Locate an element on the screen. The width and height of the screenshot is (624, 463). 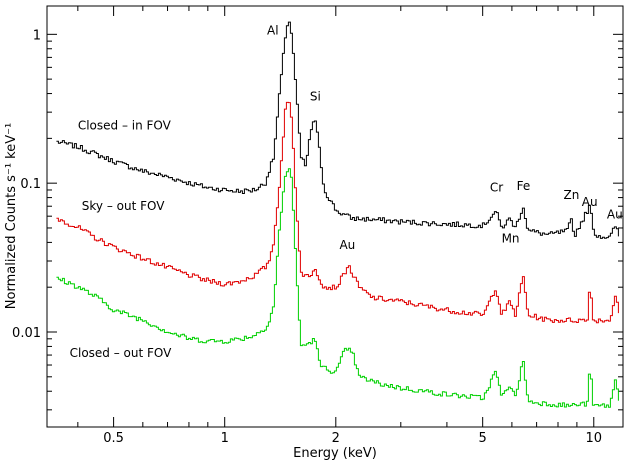
element-annotation: Si is located at coordinates (315, 96).